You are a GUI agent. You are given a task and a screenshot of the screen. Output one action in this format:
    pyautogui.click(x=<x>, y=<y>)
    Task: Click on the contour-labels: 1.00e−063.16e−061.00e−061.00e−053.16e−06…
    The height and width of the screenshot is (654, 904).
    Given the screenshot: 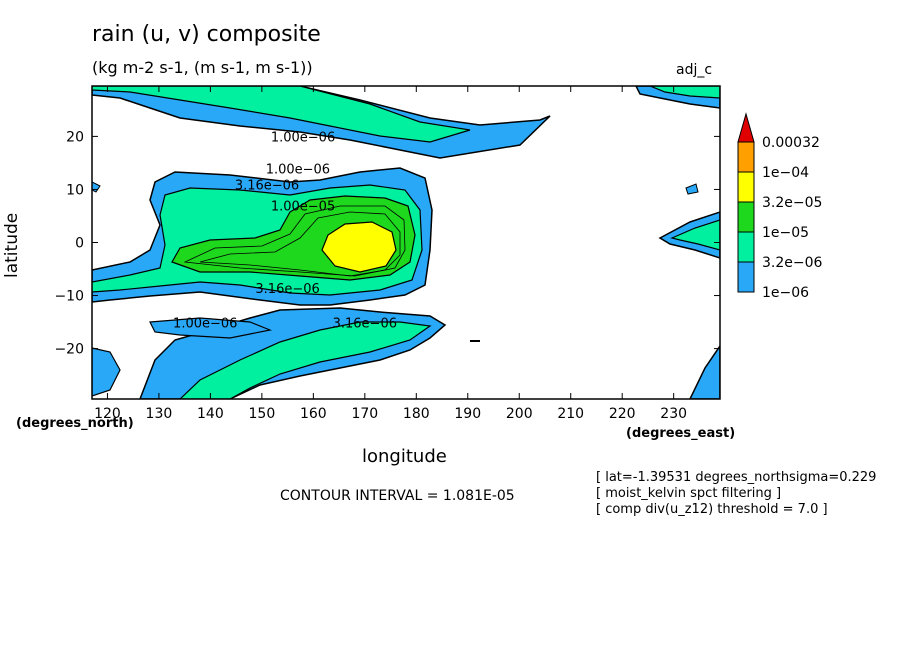 What is the action you would take?
    pyautogui.click(x=285, y=231)
    